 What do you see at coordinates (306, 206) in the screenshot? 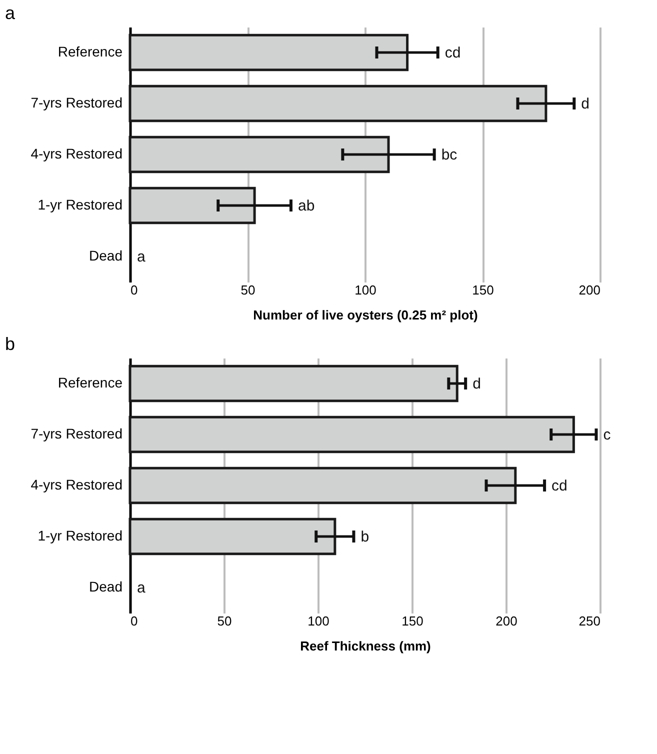
I see `annotation: ab` at bounding box center [306, 206].